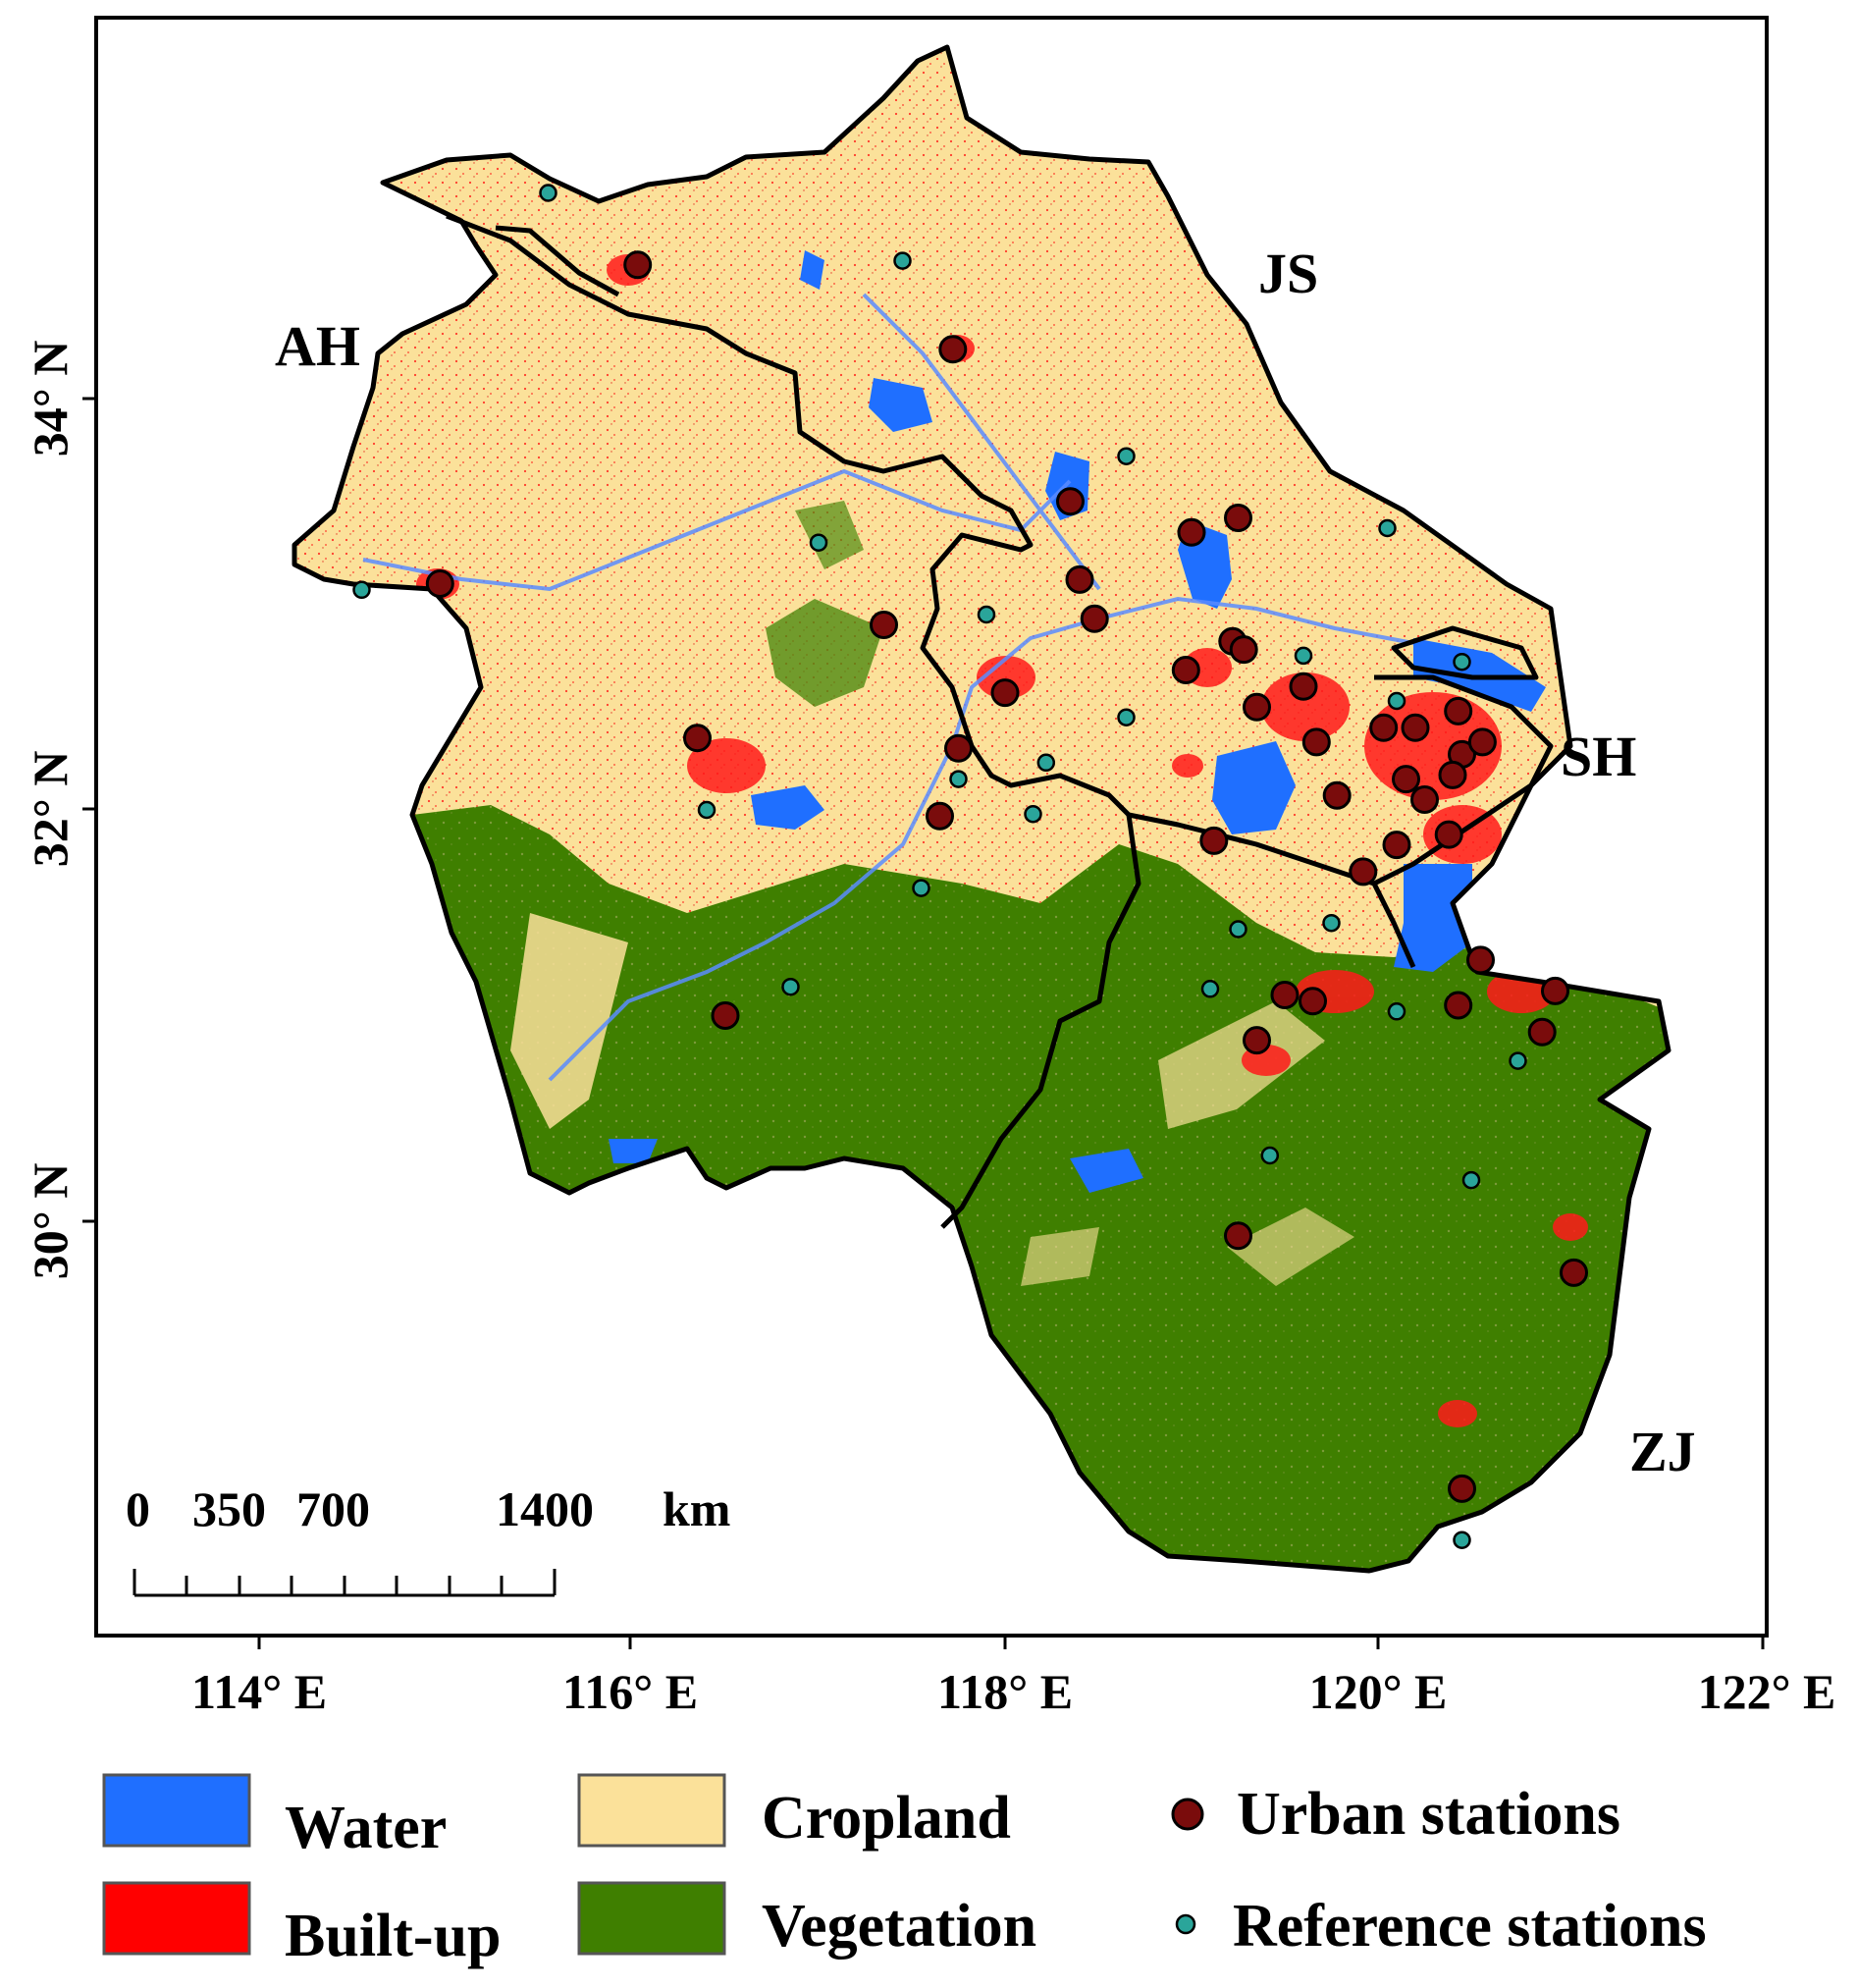 This screenshot has width=1857, height=1988. What do you see at coordinates (1040, 1021) in the screenshot?
I see `boundary-ah-zj` at bounding box center [1040, 1021].